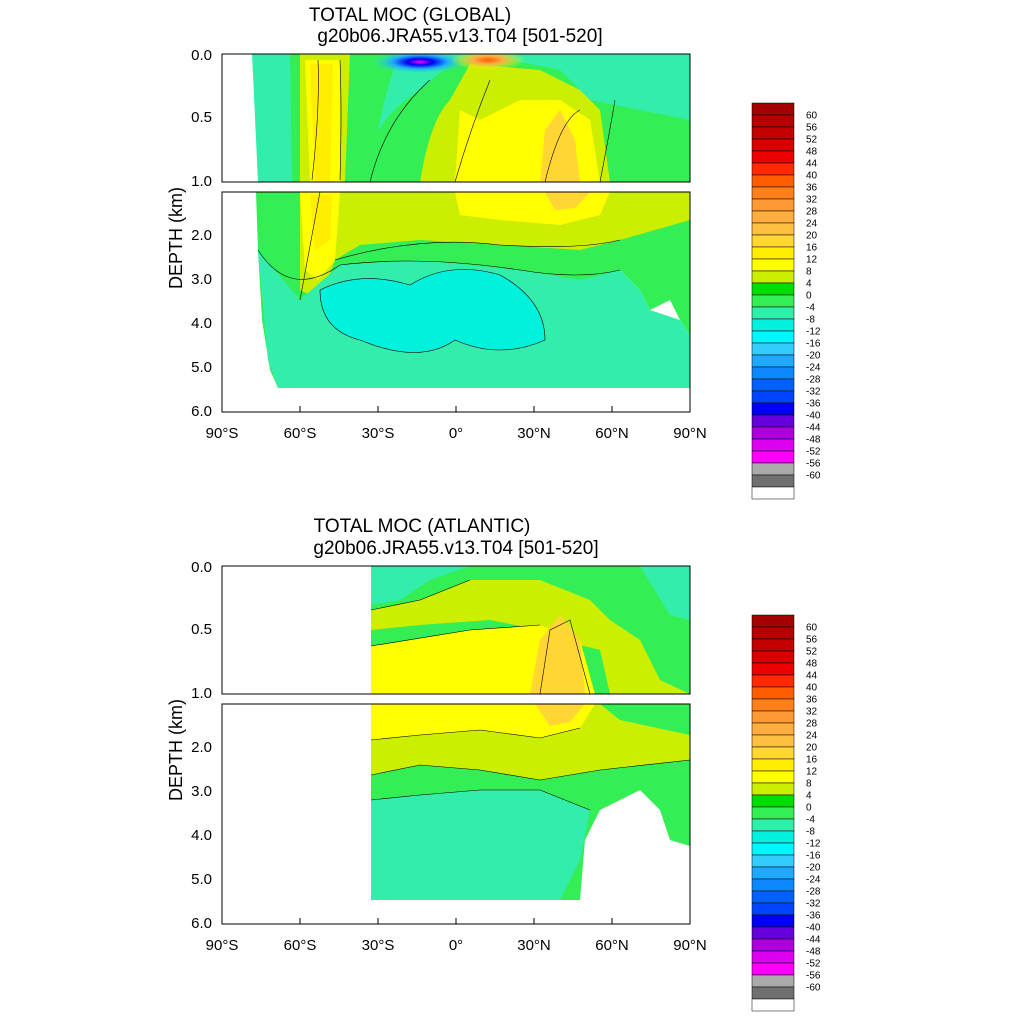  I want to click on colorbar-label: 36, so click(812, 700).